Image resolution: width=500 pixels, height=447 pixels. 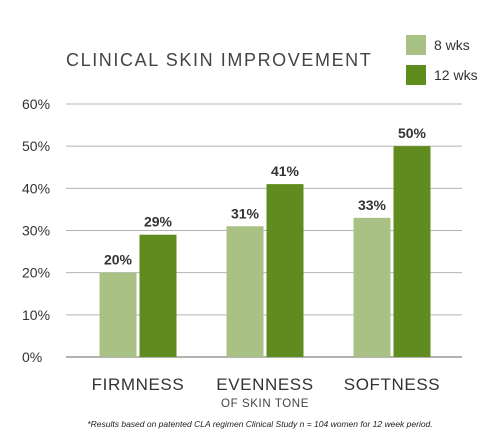 What do you see at coordinates (32, 357) in the screenshot?
I see `y-tick-label: 0%` at bounding box center [32, 357].